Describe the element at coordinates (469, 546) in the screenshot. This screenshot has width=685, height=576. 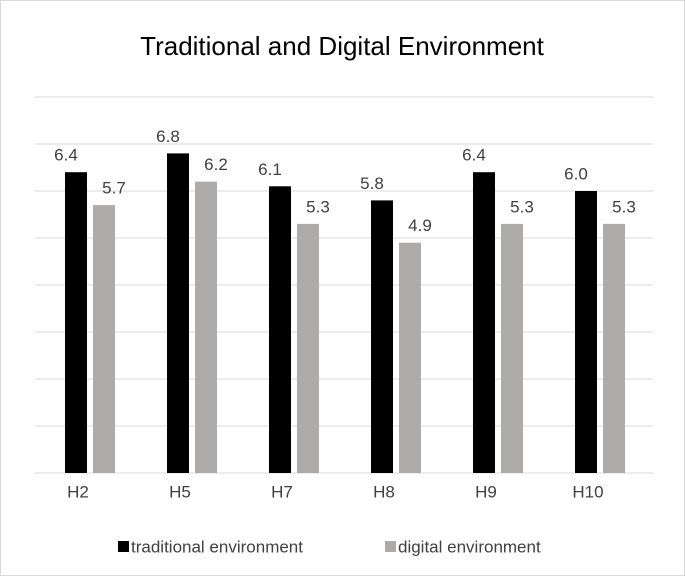
I see `legend-label: digital environment` at that location.